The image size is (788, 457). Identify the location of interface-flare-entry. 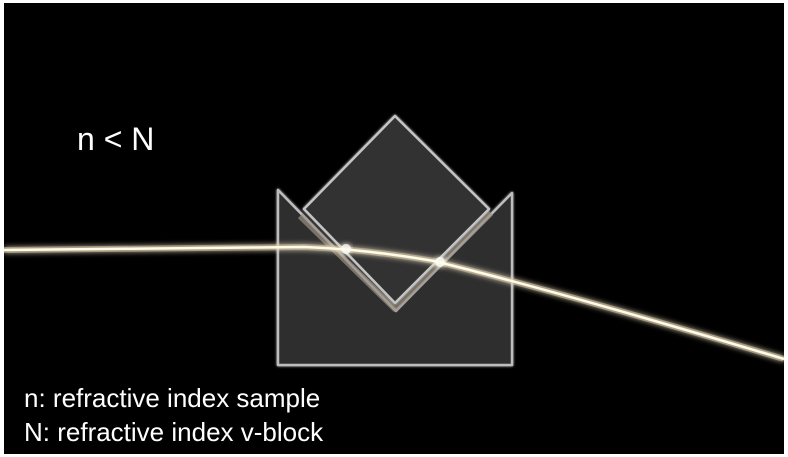
(346, 249).